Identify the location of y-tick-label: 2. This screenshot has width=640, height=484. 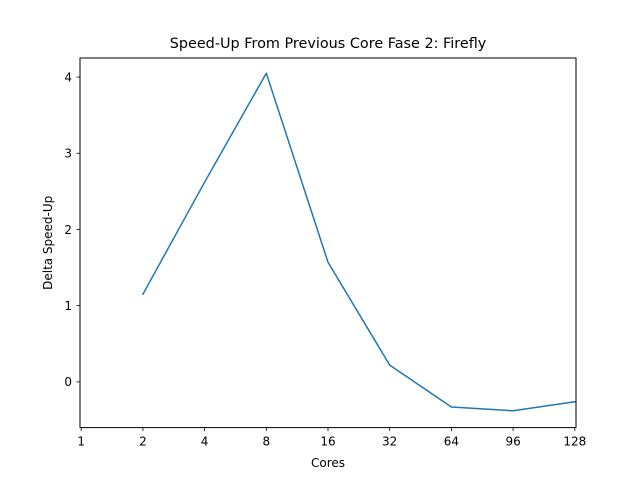
(68, 230).